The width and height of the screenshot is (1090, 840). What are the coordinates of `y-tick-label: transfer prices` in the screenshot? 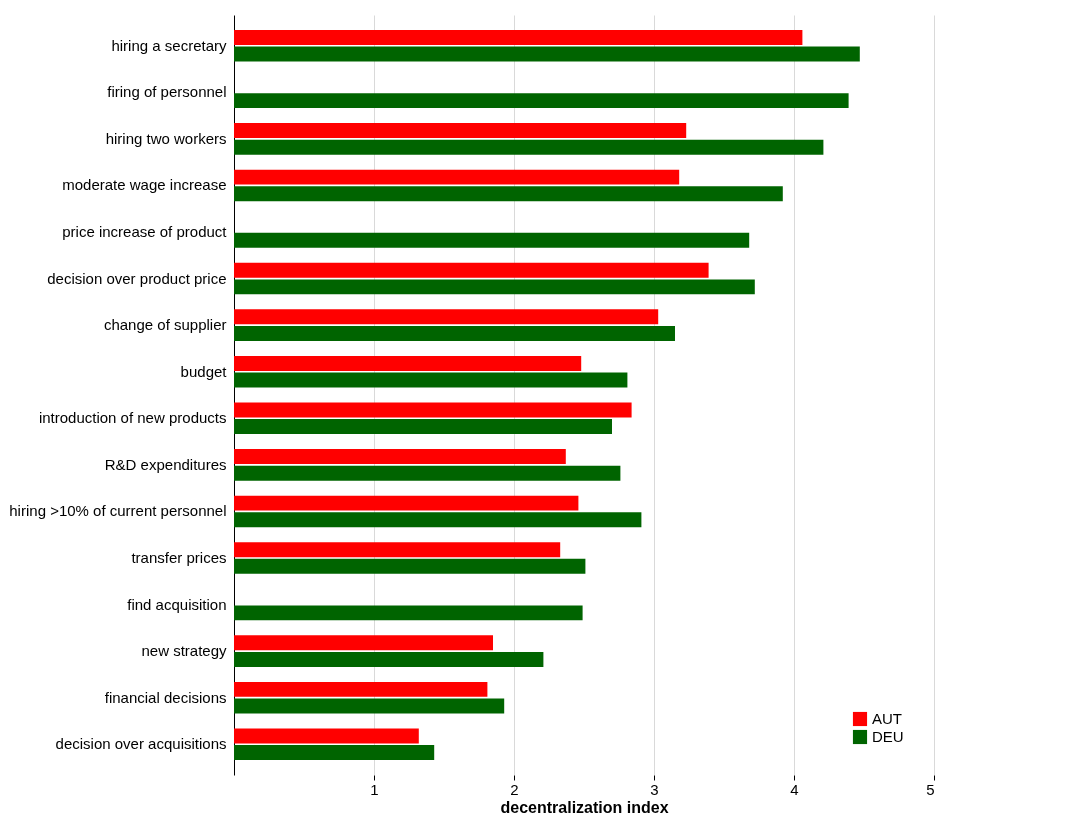 It's located at (179, 557).